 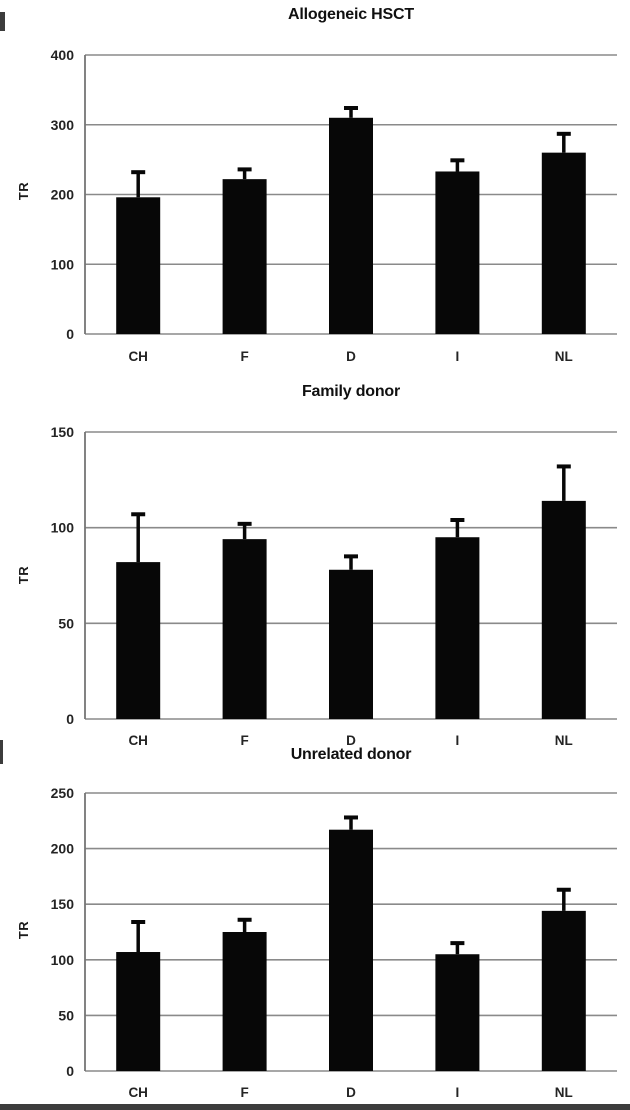 I want to click on y-tick-label: 300, so click(x=63, y=125).